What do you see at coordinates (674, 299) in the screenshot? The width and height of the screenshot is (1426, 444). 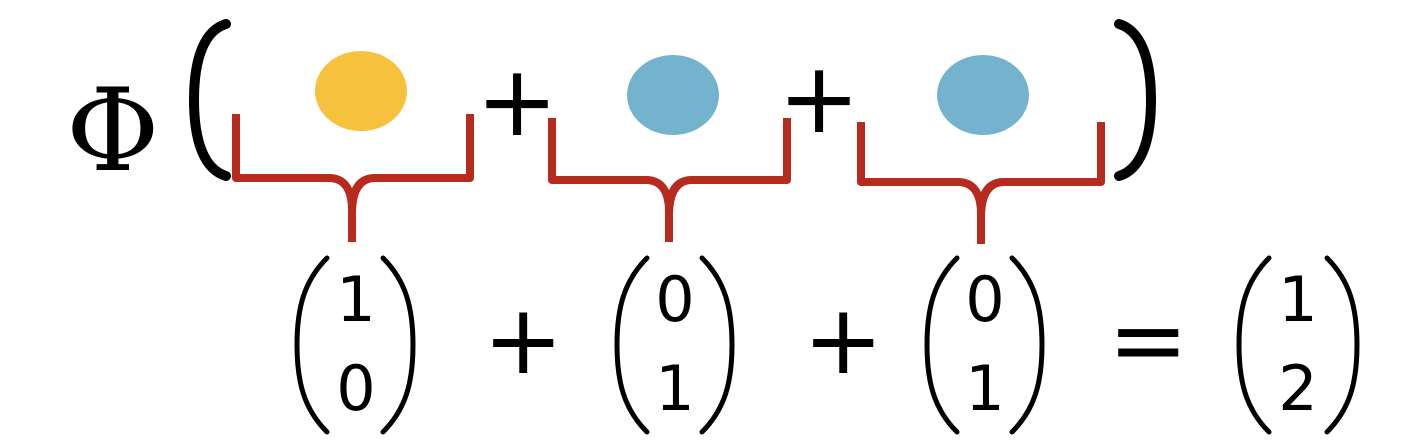 I see `vector-2-top: 0` at bounding box center [674, 299].